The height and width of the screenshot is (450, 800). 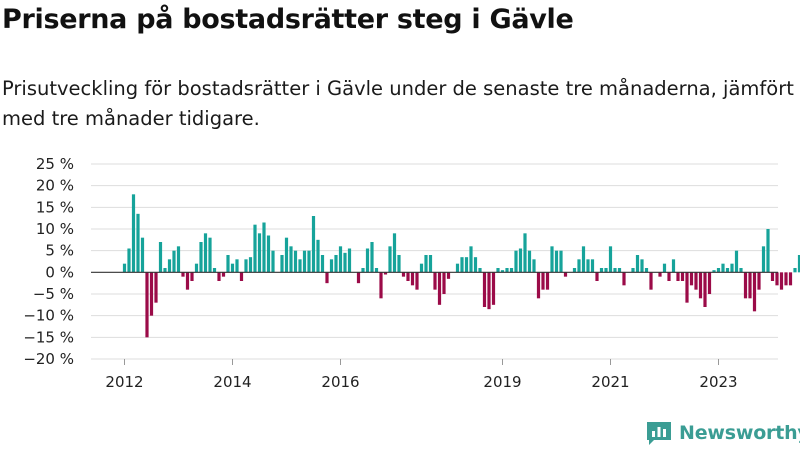 I want to click on newsworthy-logo-icon, so click(x=659, y=433).